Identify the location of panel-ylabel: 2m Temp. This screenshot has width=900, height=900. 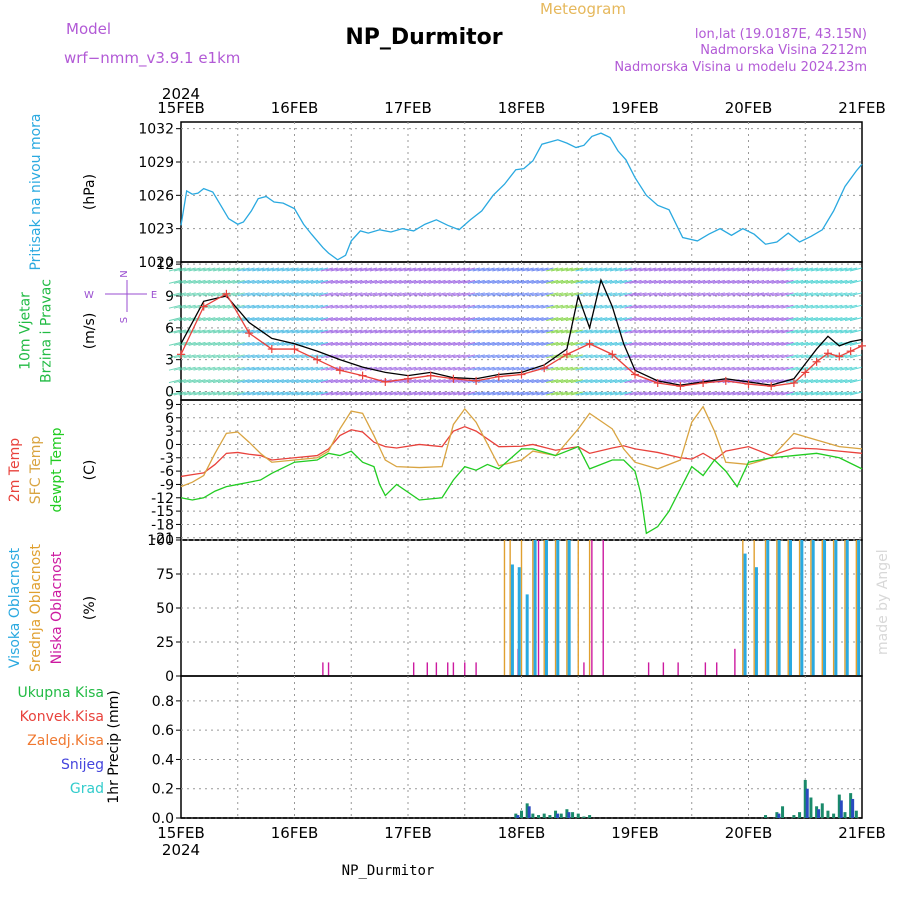
(15, 470).